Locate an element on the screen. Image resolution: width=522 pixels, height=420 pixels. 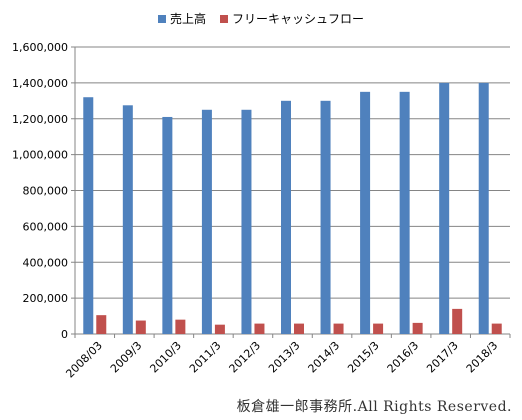
x-tick-label: 2009/3 is located at coordinates (126, 357).